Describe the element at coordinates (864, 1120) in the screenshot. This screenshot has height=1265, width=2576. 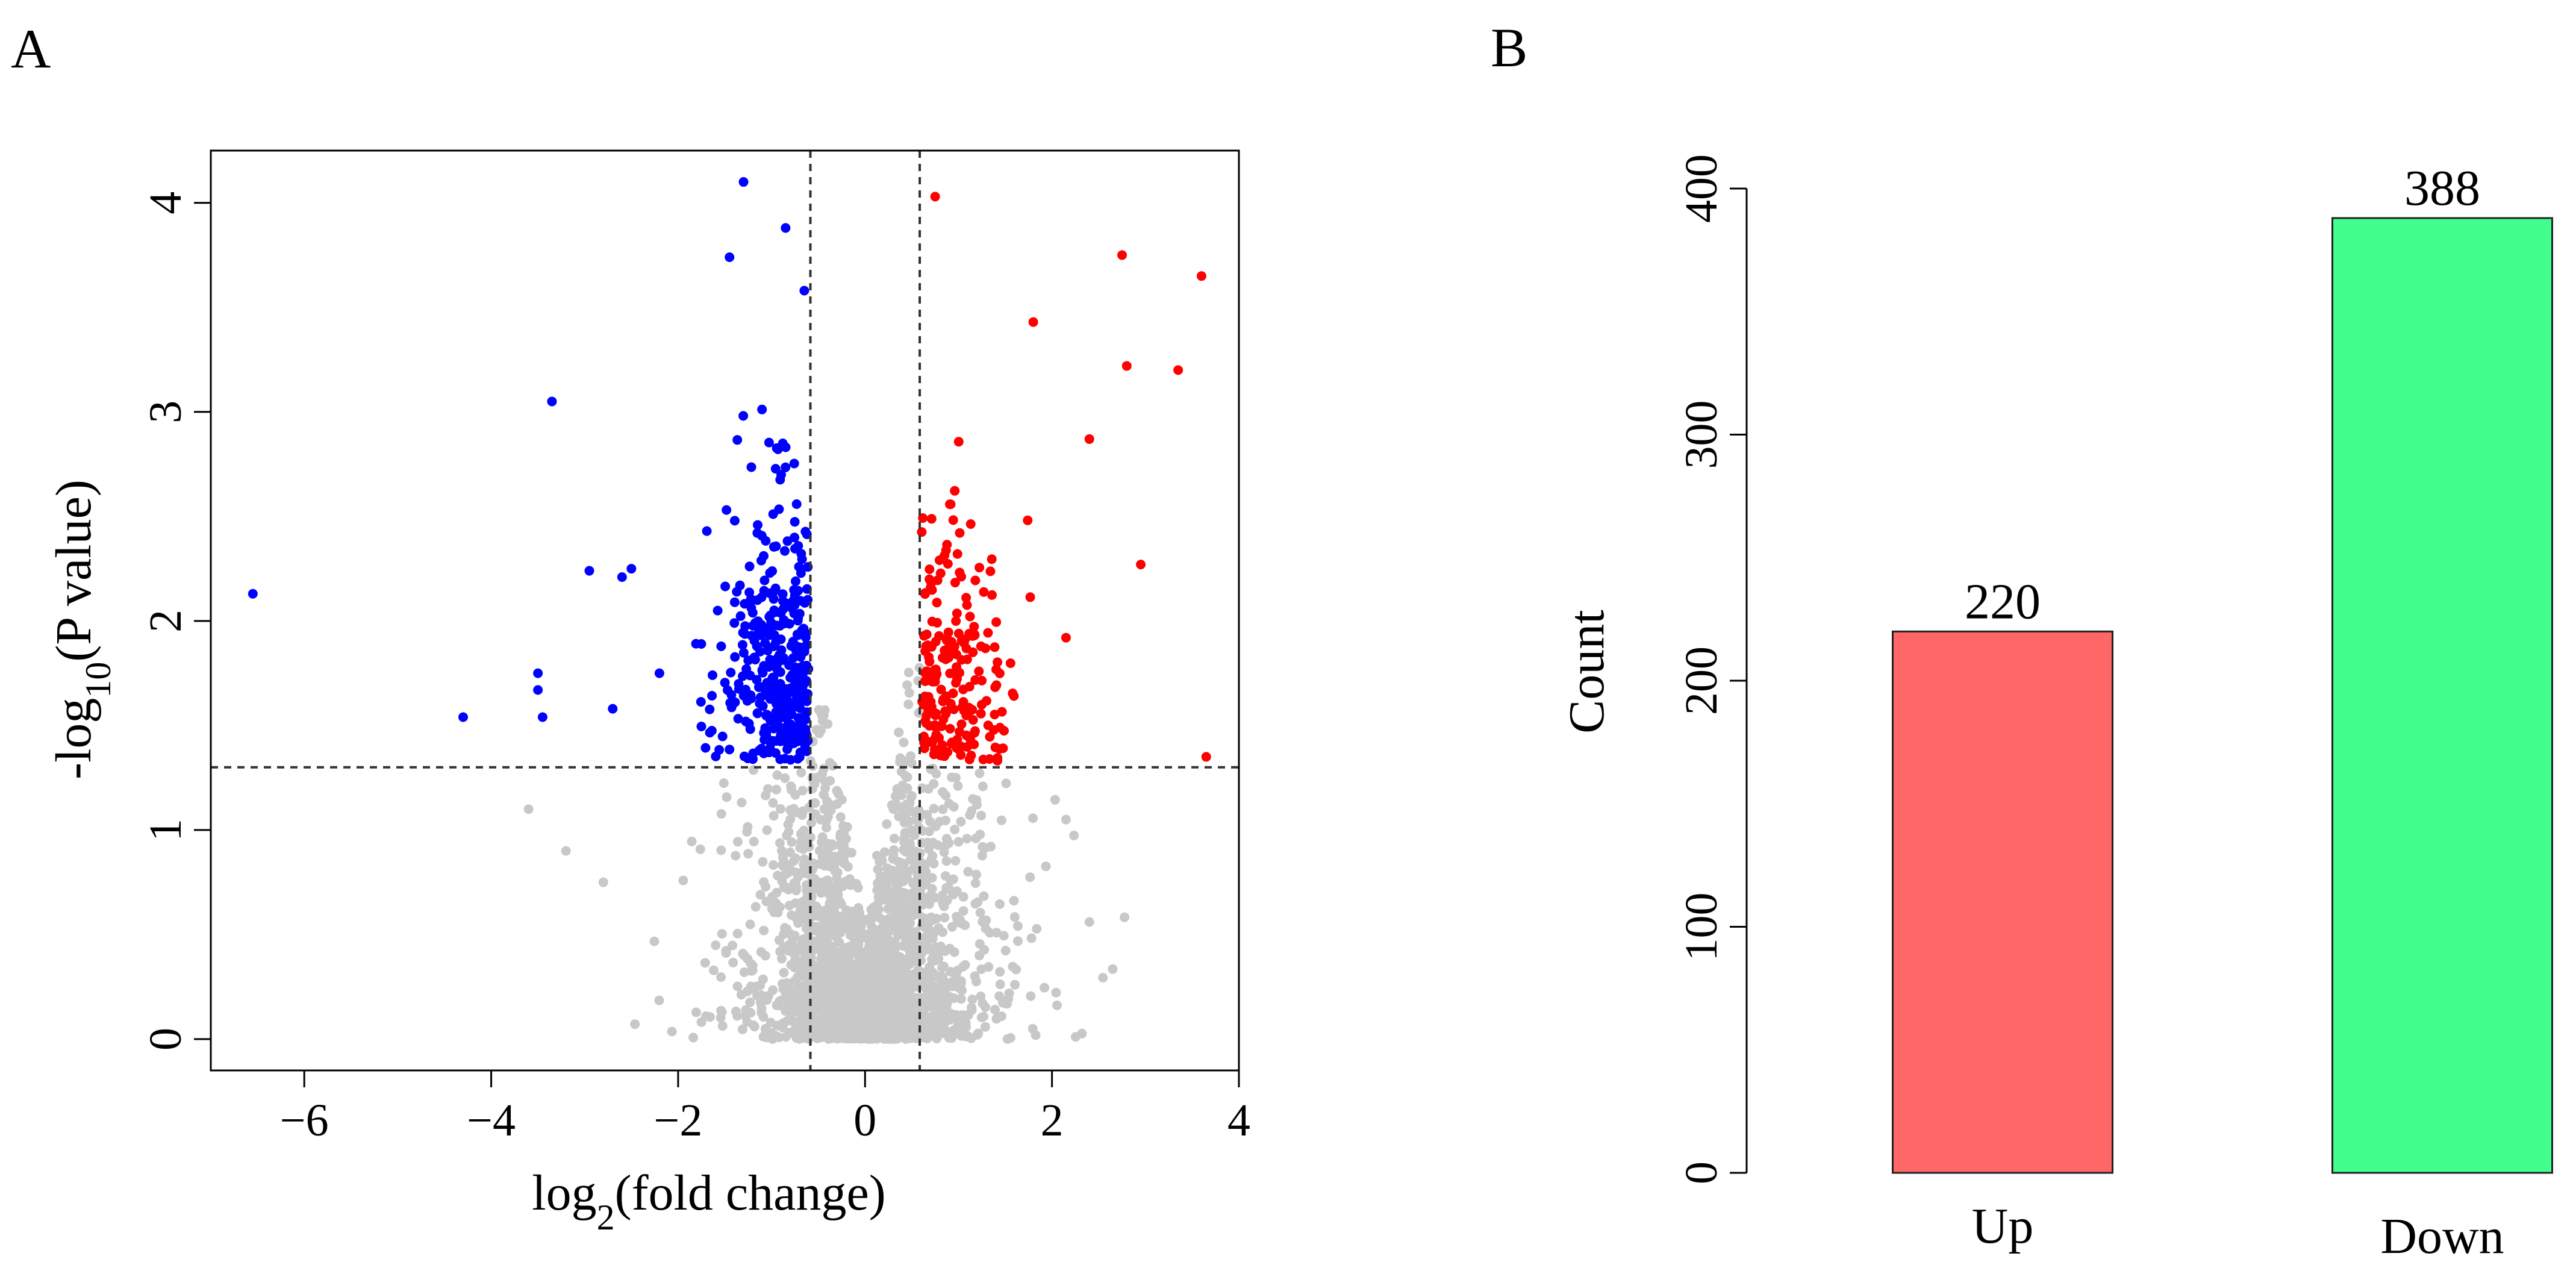
I see `x-tick-label: 0` at that location.